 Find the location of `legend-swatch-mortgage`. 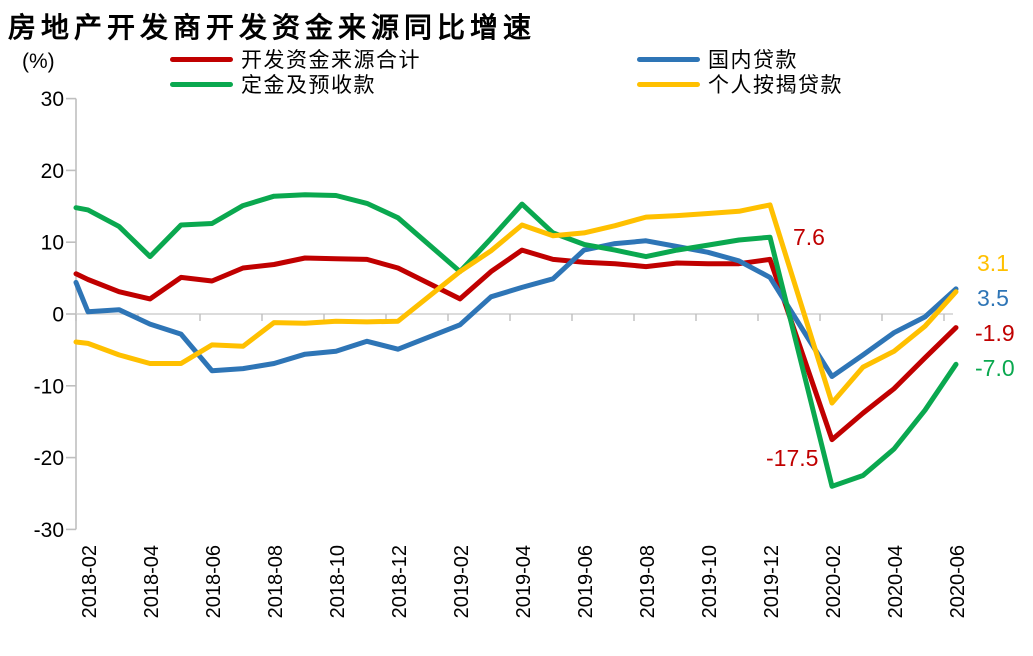

legend-swatch-mortgage is located at coordinates (668, 84).